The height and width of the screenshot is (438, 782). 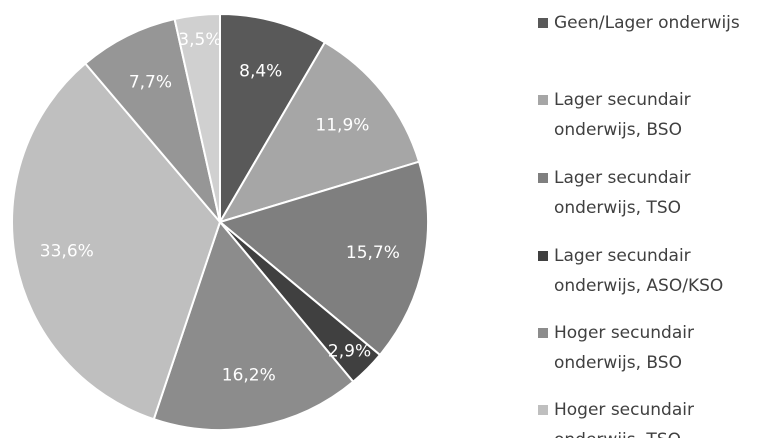 I want to click on legend-item: Lager secundair onderwijs, TSO, so click(x=614, y=193).